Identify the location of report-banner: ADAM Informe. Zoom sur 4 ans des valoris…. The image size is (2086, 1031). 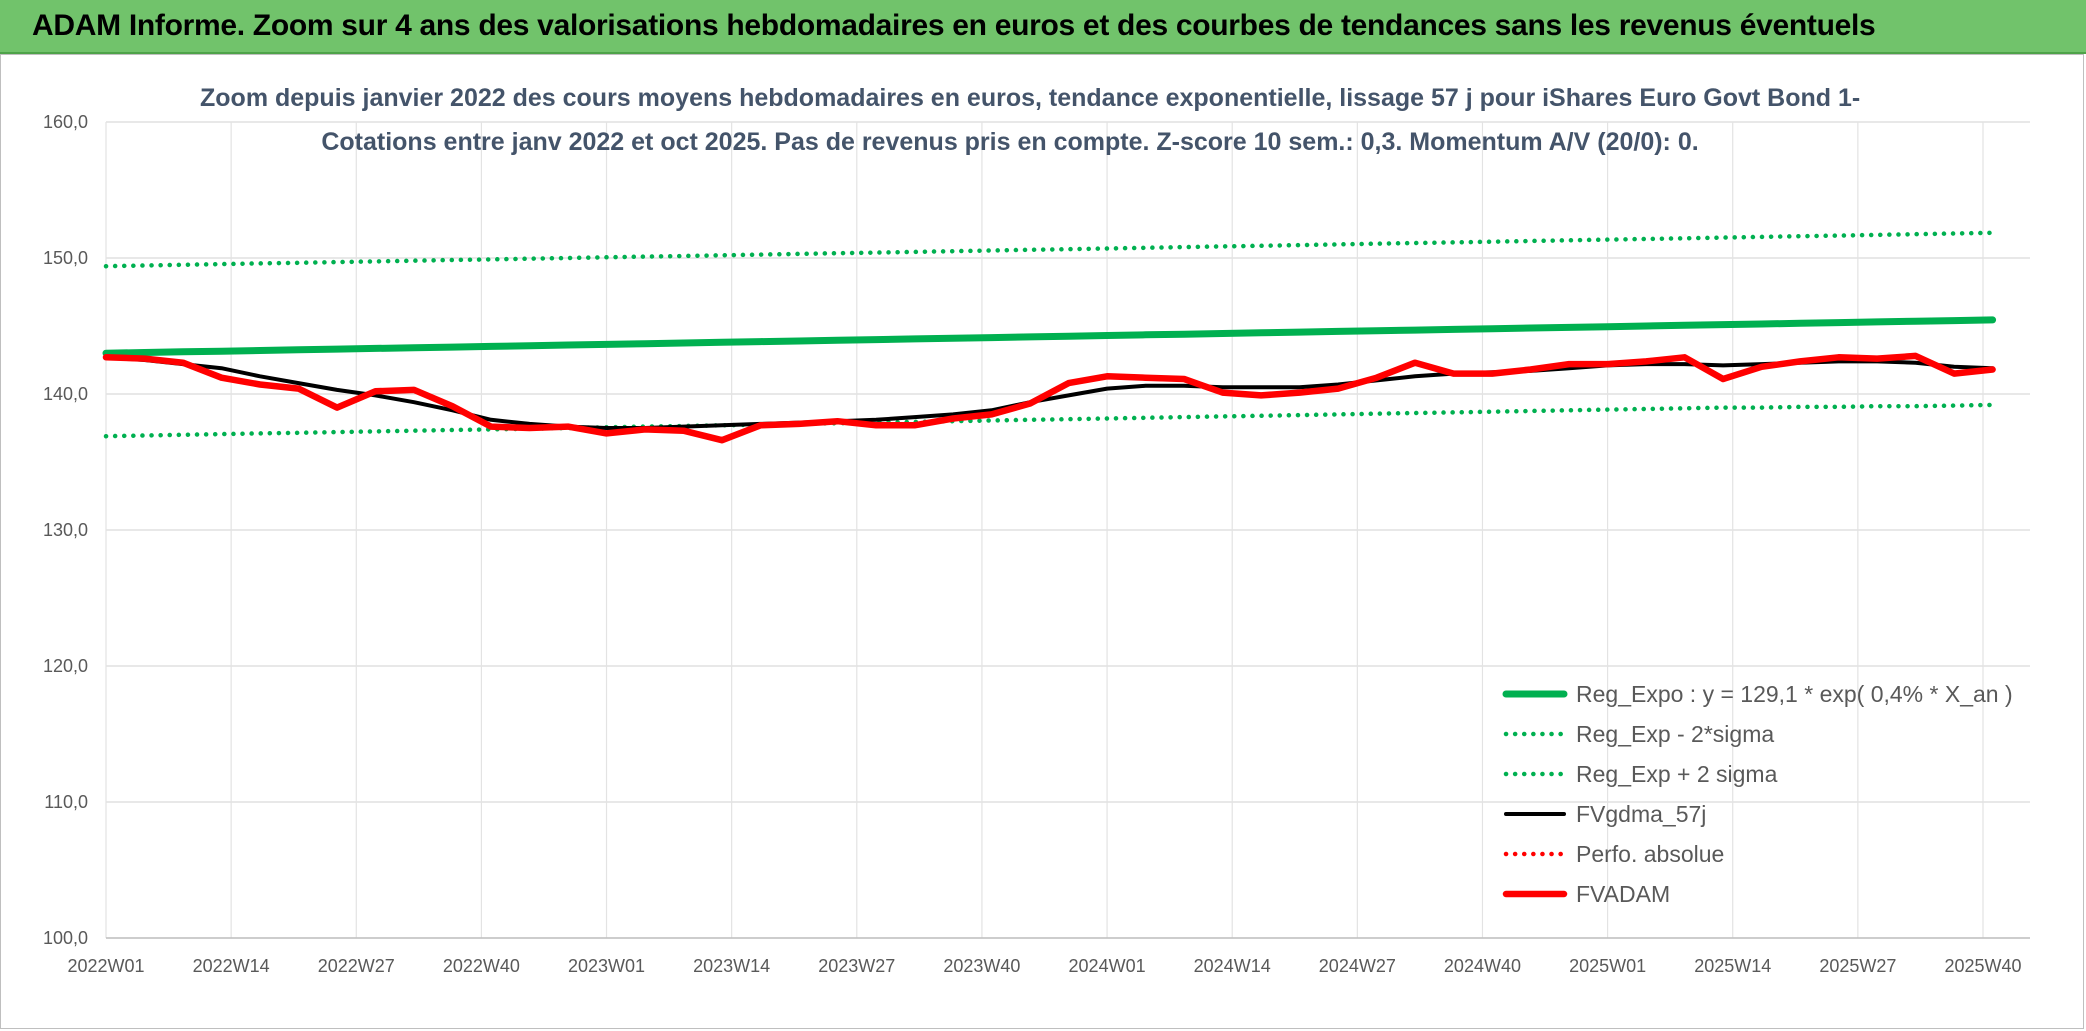
(1043, 27).